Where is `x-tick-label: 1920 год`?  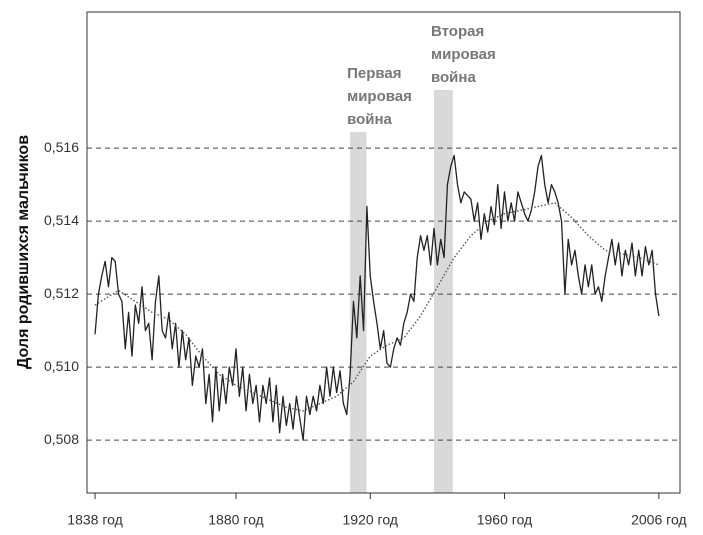 x-tick-label: 1920 год is located at coordinates (370, 520).